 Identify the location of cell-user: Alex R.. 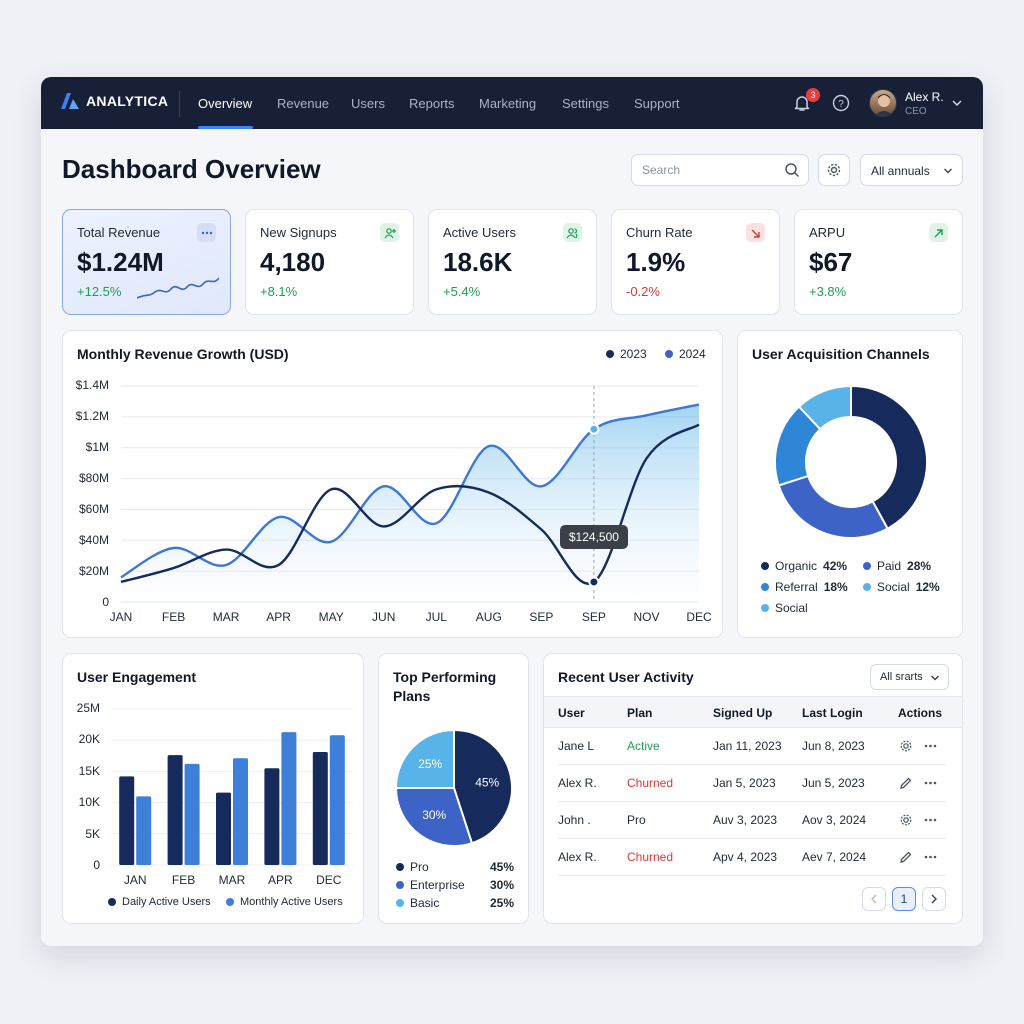
(577, 857).